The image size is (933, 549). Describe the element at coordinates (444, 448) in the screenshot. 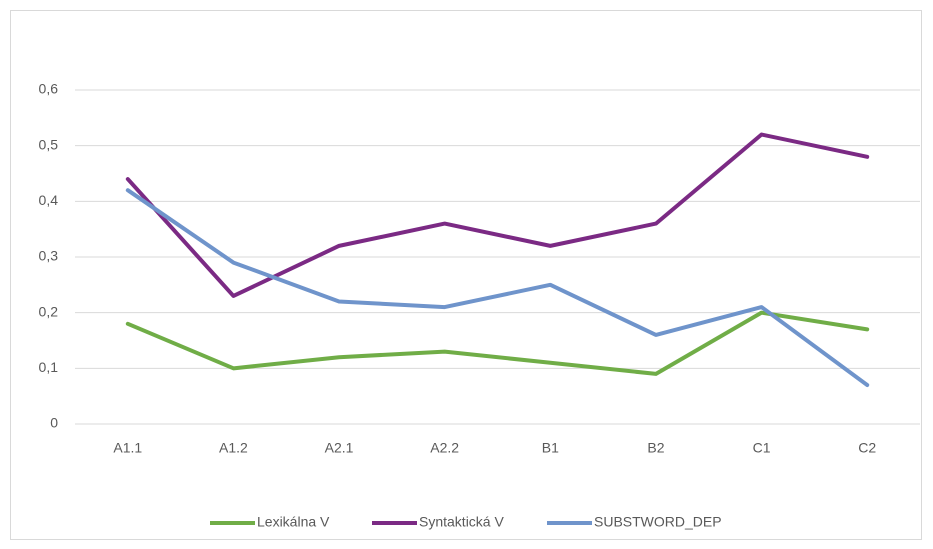

I see `x-tick-label: A2.2` at that location.